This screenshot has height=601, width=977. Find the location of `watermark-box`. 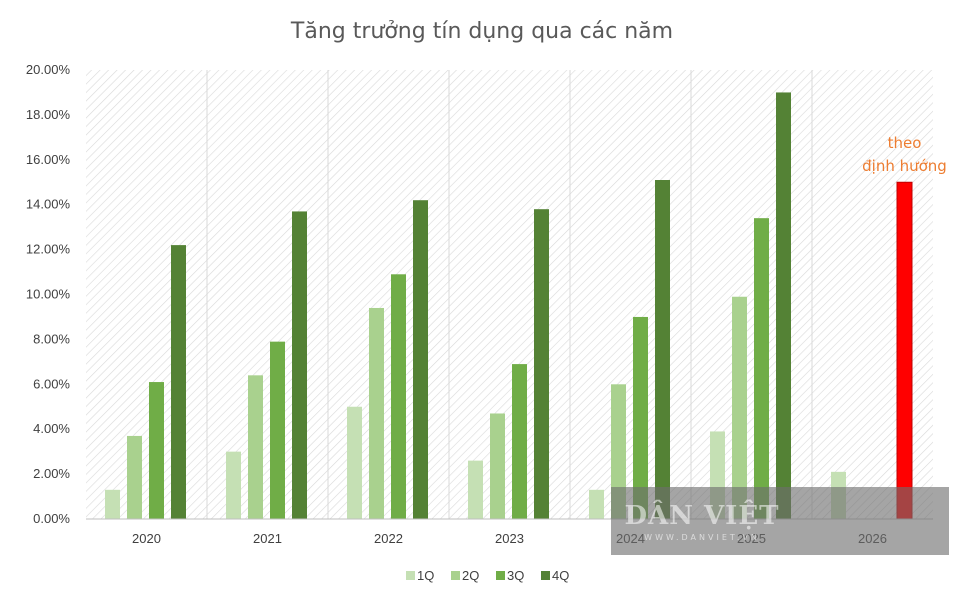

watermark-box is located at coordinates (780, 521).